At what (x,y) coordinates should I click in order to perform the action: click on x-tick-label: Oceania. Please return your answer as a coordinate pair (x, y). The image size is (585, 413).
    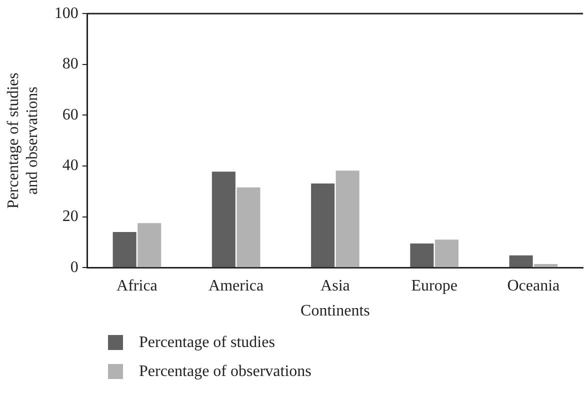
    Looking at the image, I should click on (533, 285).